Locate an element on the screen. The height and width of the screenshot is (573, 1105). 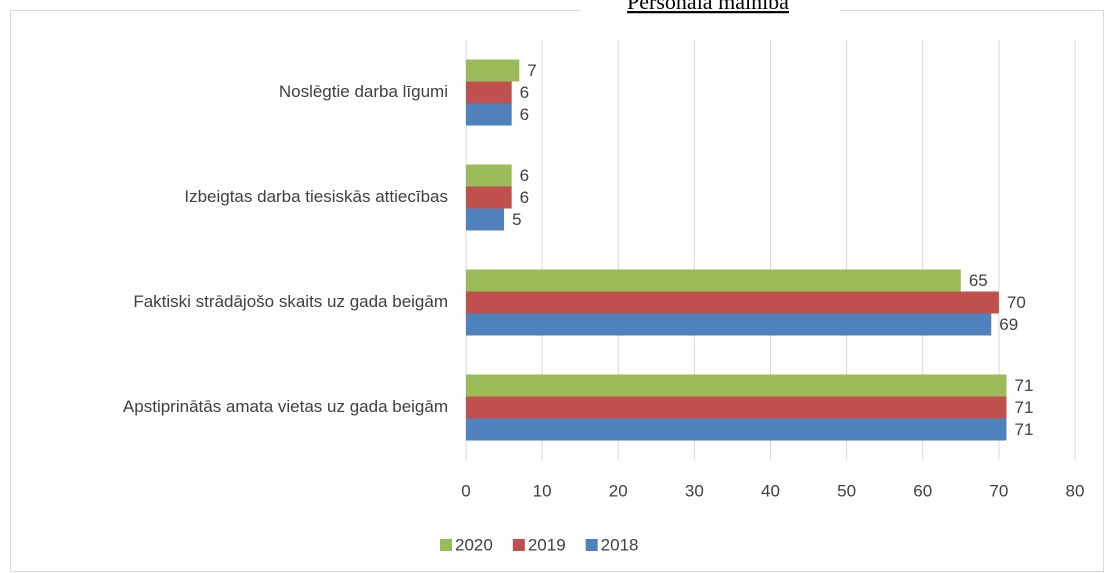
chart-title: Personāla mainība is located at coordinates (708, 7).